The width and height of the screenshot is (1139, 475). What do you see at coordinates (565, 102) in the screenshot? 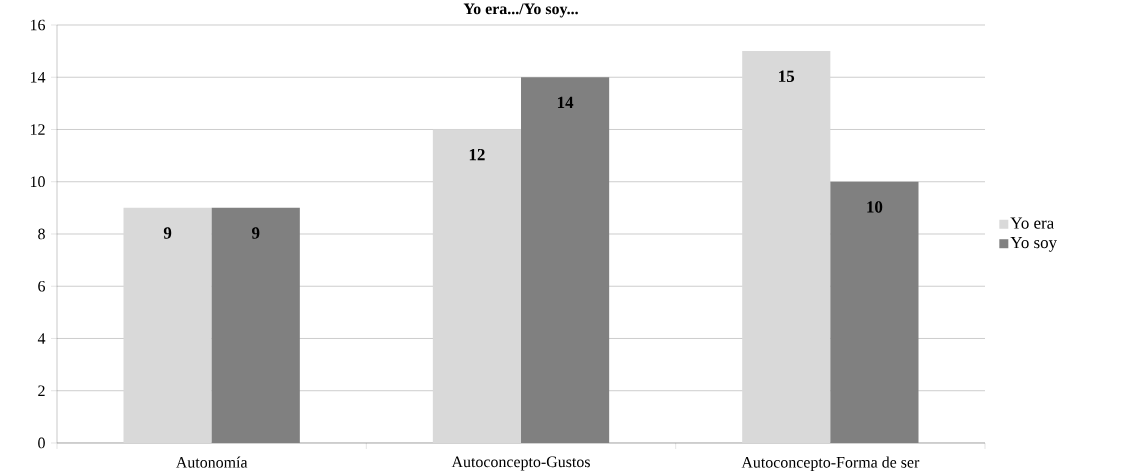
I see `data-label: 14` at bounding box center [565, 102].